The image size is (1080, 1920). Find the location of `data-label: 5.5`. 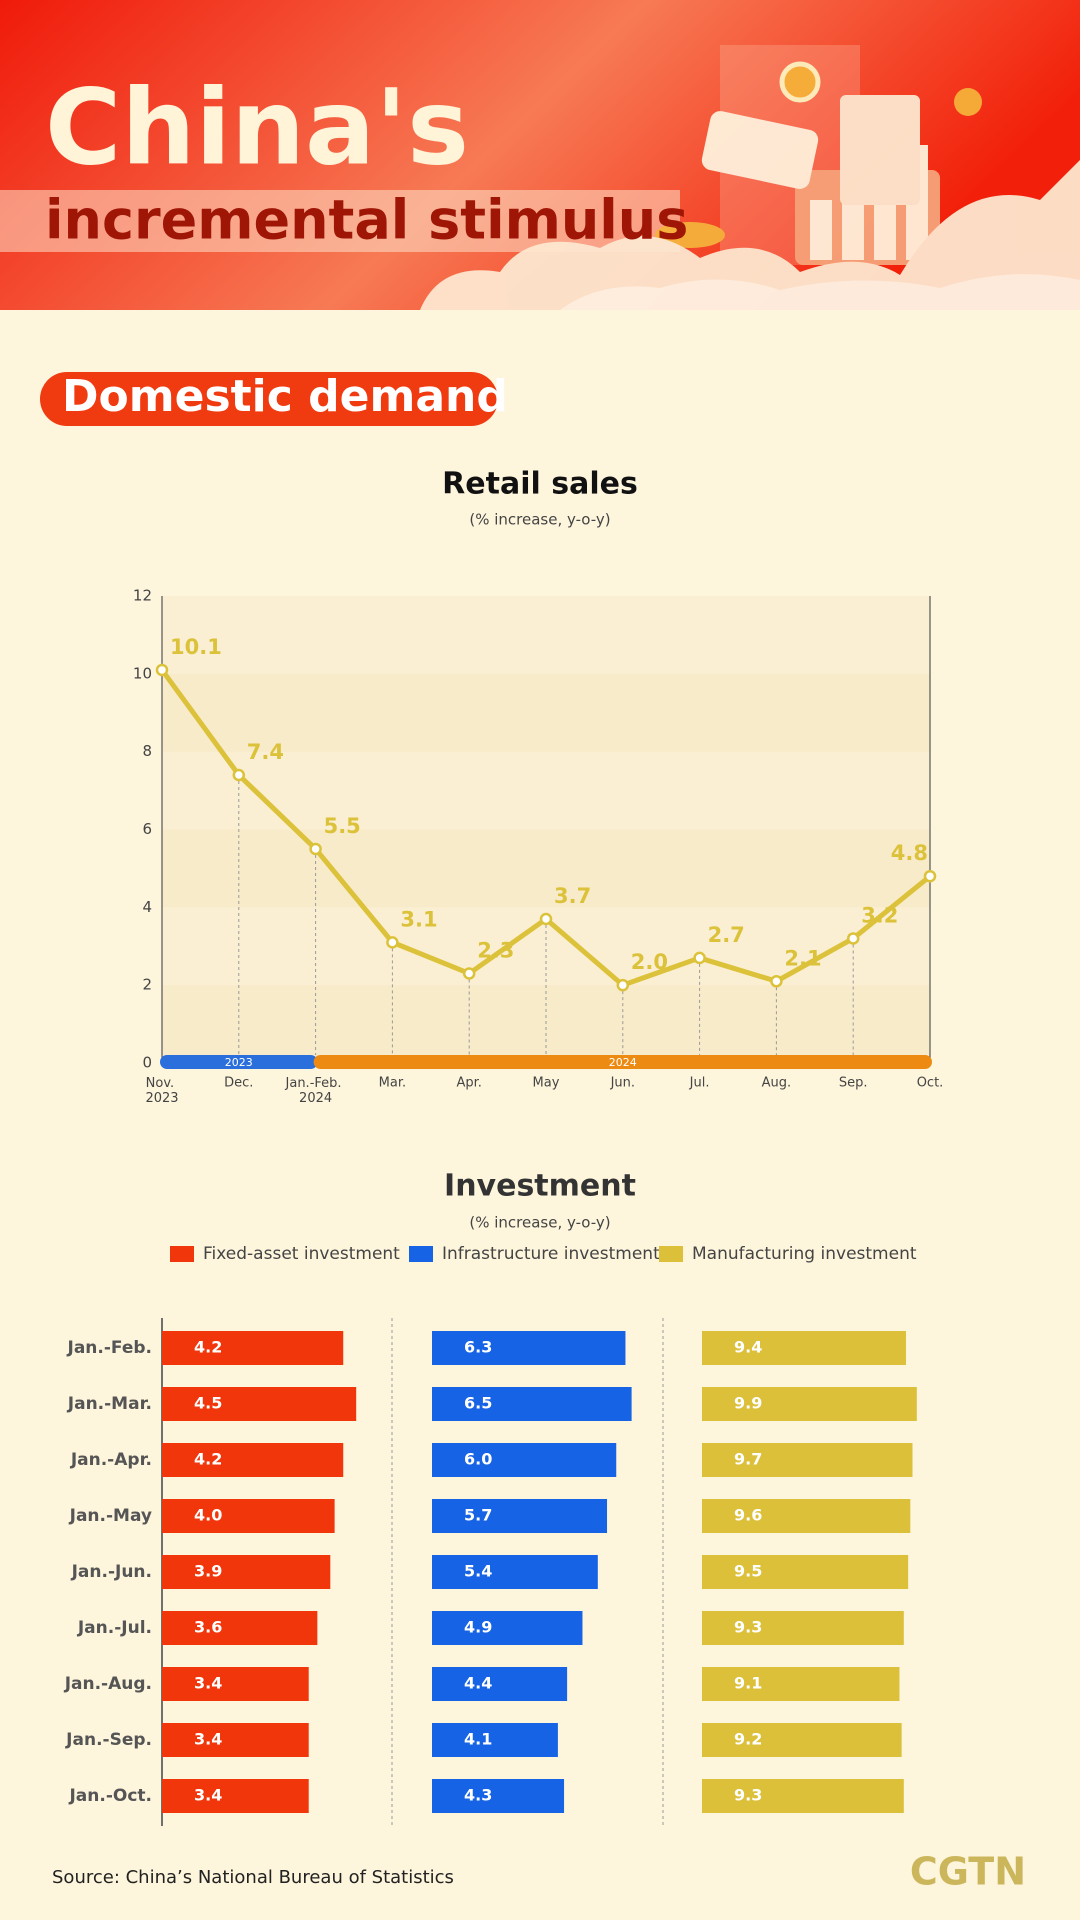

data-label: 5.5 is located at coordinates (342, 826).